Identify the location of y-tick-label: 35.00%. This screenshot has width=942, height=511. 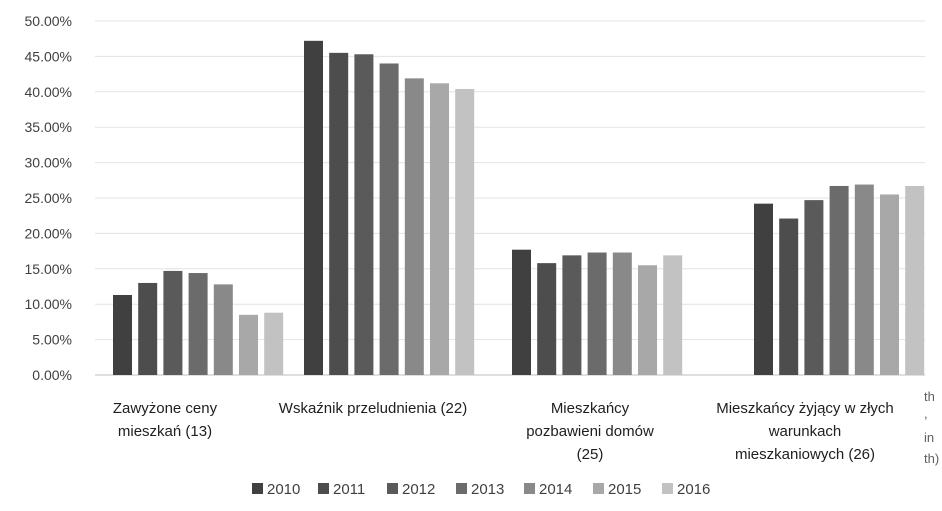
(48, 127).